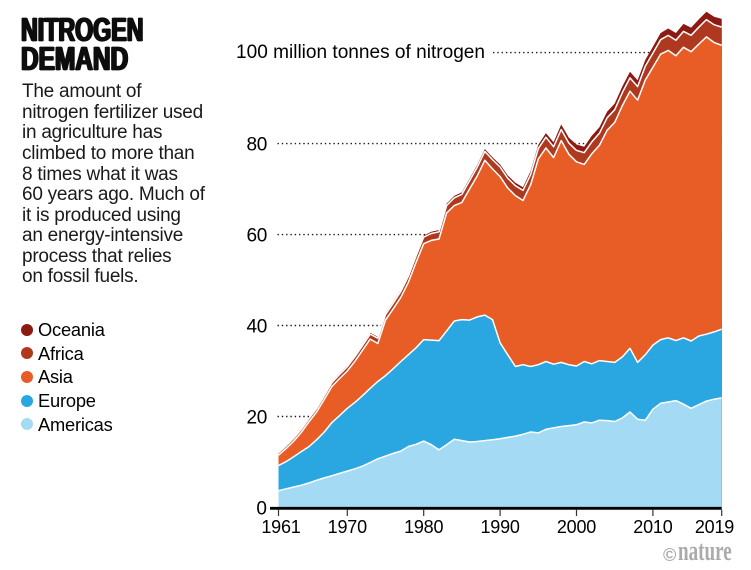 The image size is (751, 570). What do you see at coordinates (714, 527) in the screenshot?
I see `svg-text: 2019` at bounding box center [714, 527].